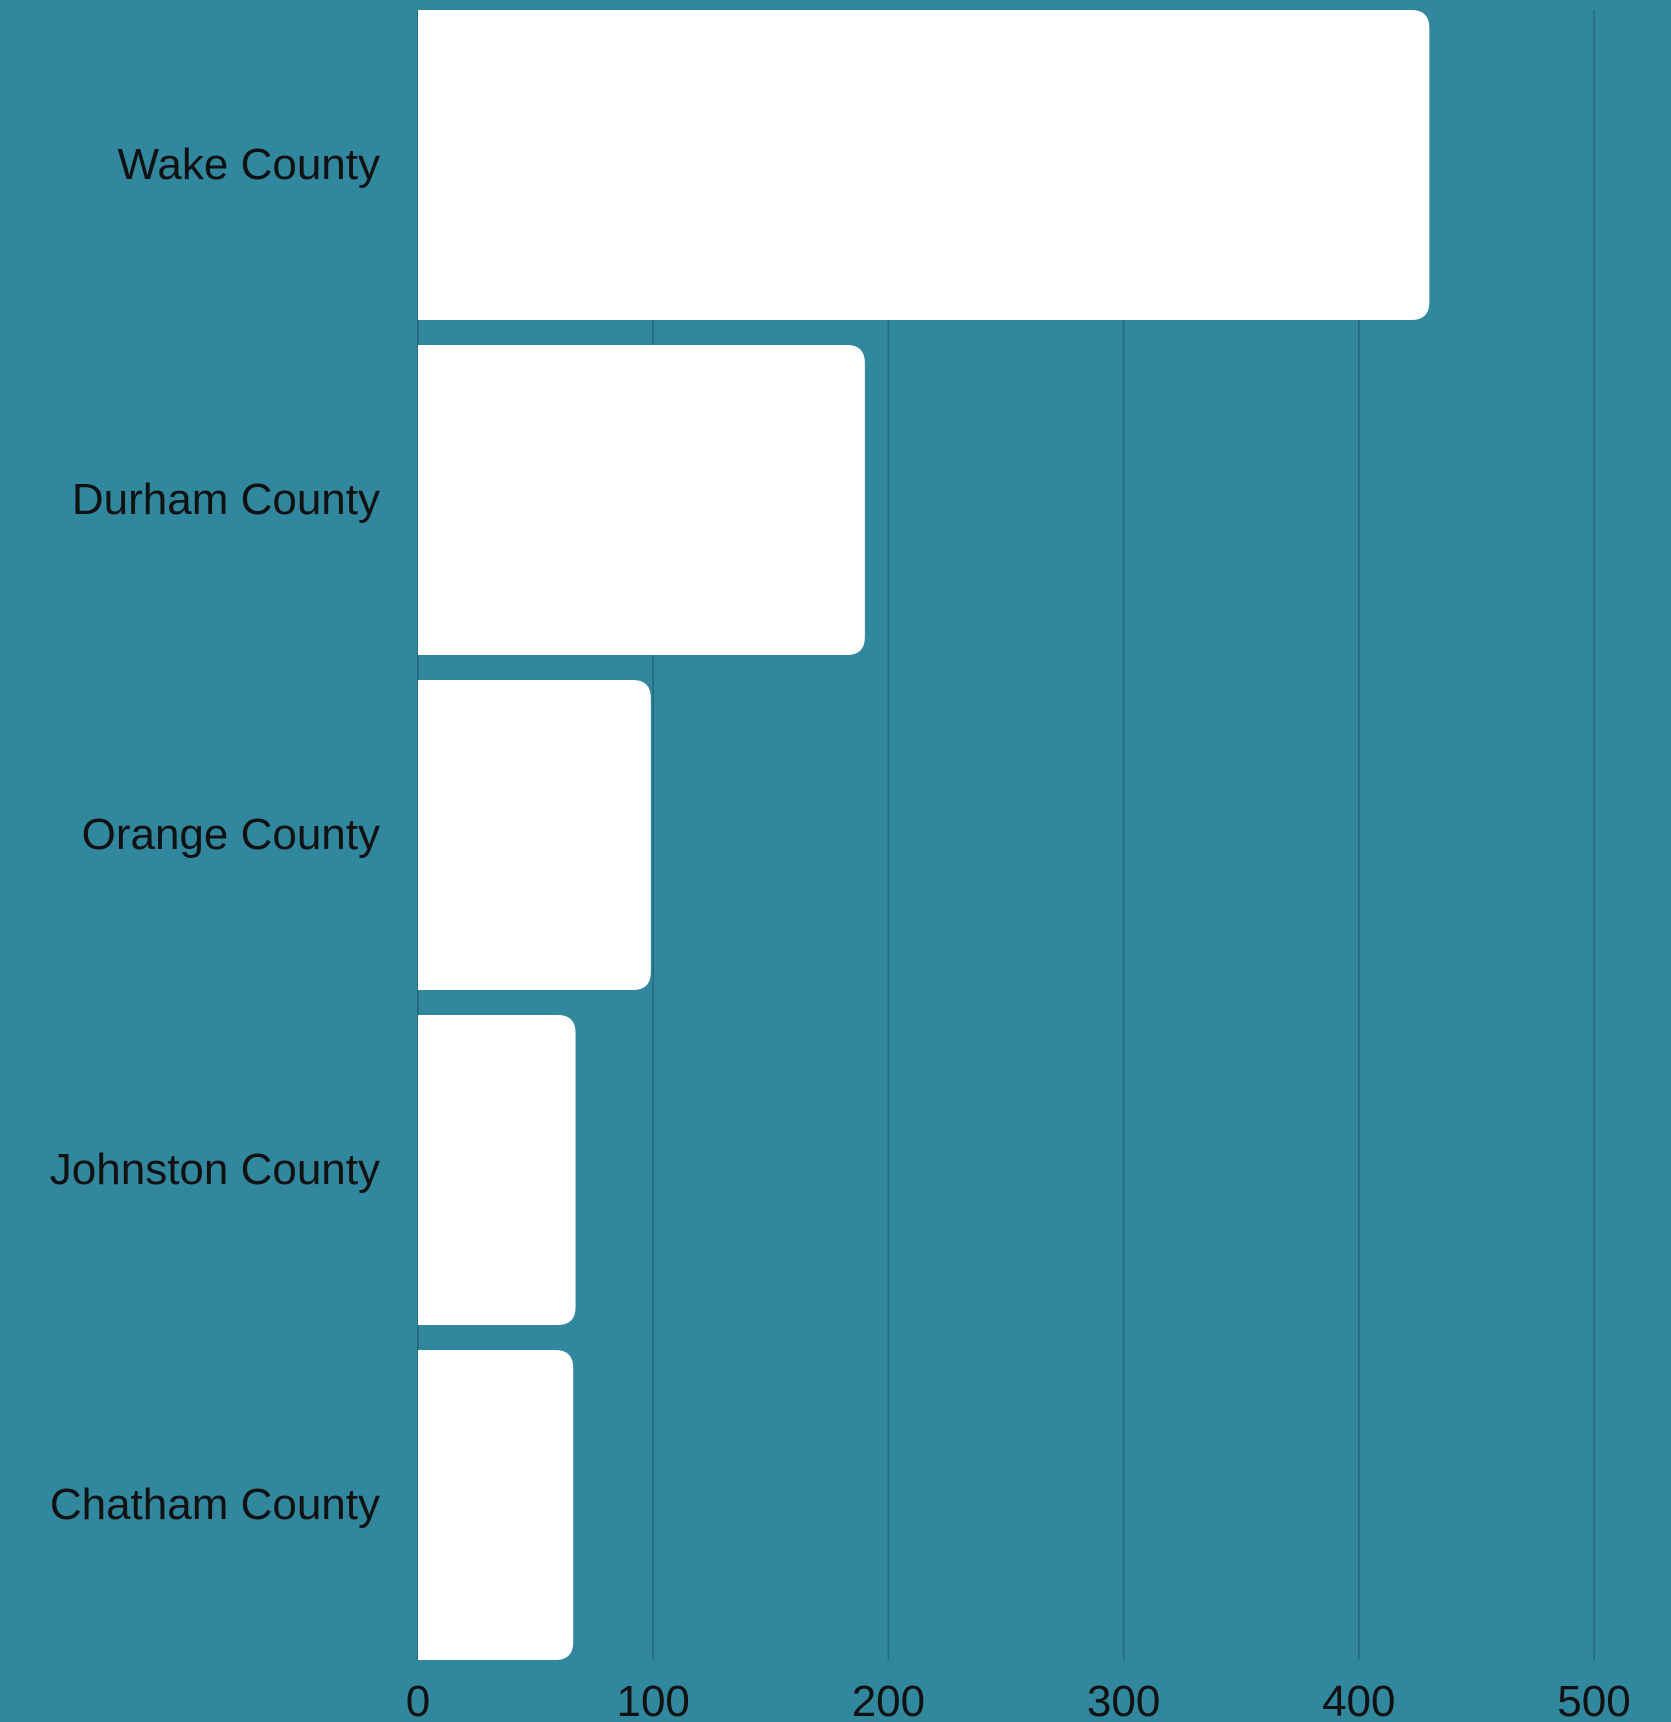 Image resolution: width=1671 pixels, height=1722 pixels. I want to click on x-axis-ticks: 0 100 200 300 400 500, so click(1018, 1699).